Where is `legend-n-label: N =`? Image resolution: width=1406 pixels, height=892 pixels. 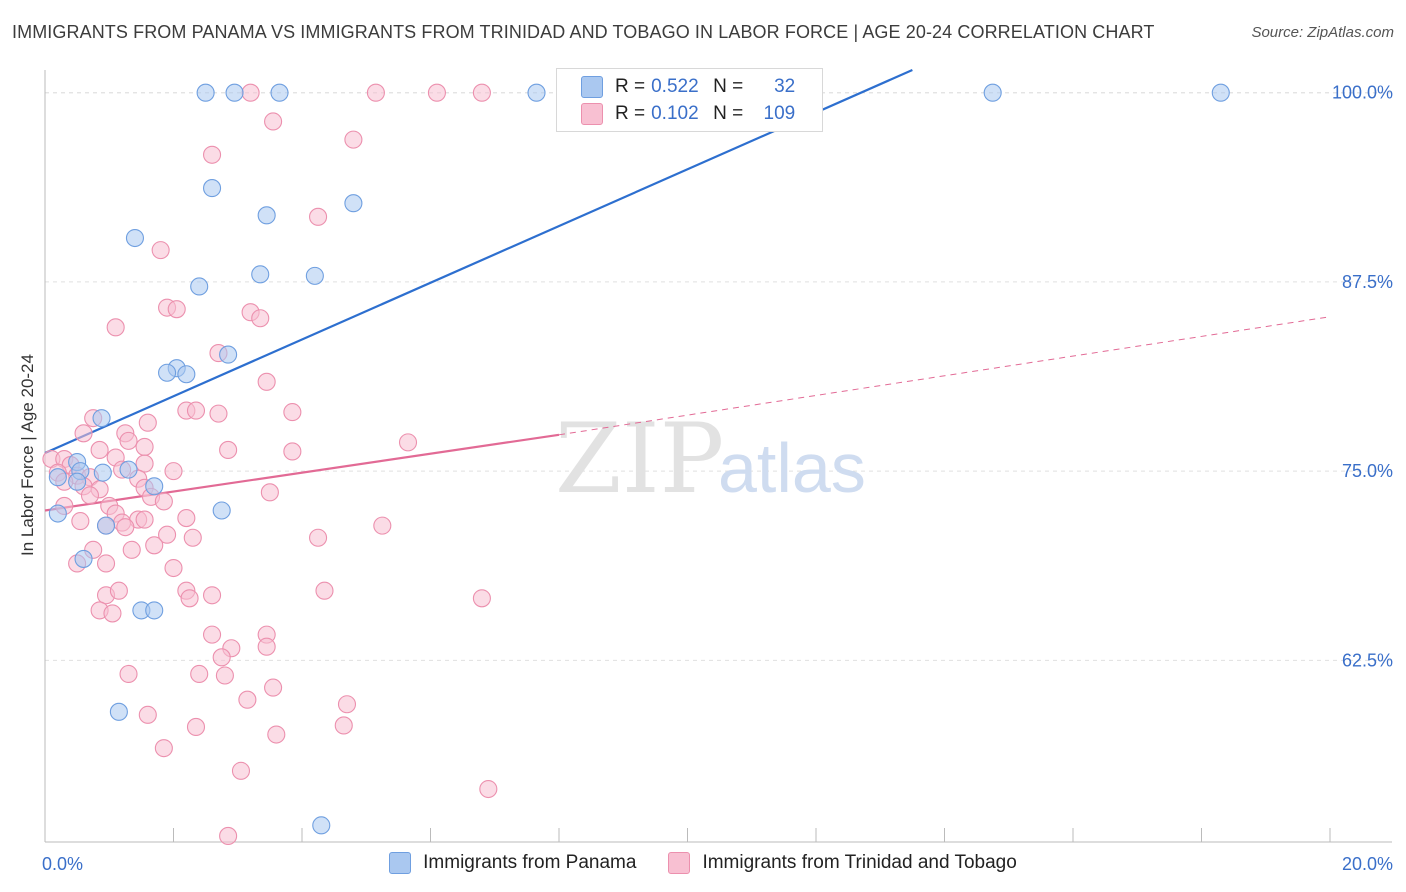 legend-n-label: N = is located at coordinates (728, 86).